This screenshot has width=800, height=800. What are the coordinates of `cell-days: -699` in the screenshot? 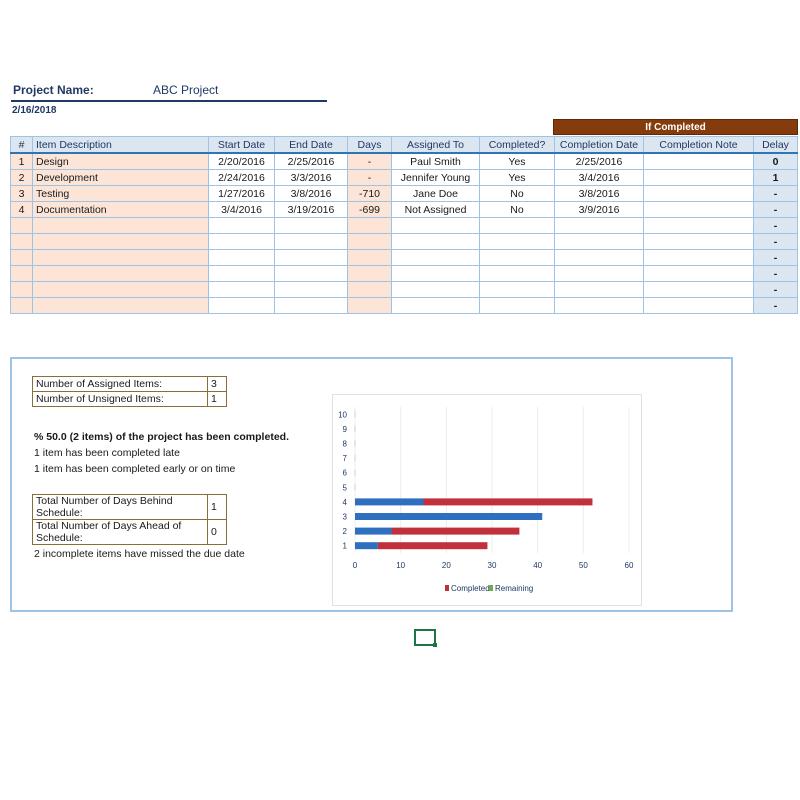 It's located at (369, 209).